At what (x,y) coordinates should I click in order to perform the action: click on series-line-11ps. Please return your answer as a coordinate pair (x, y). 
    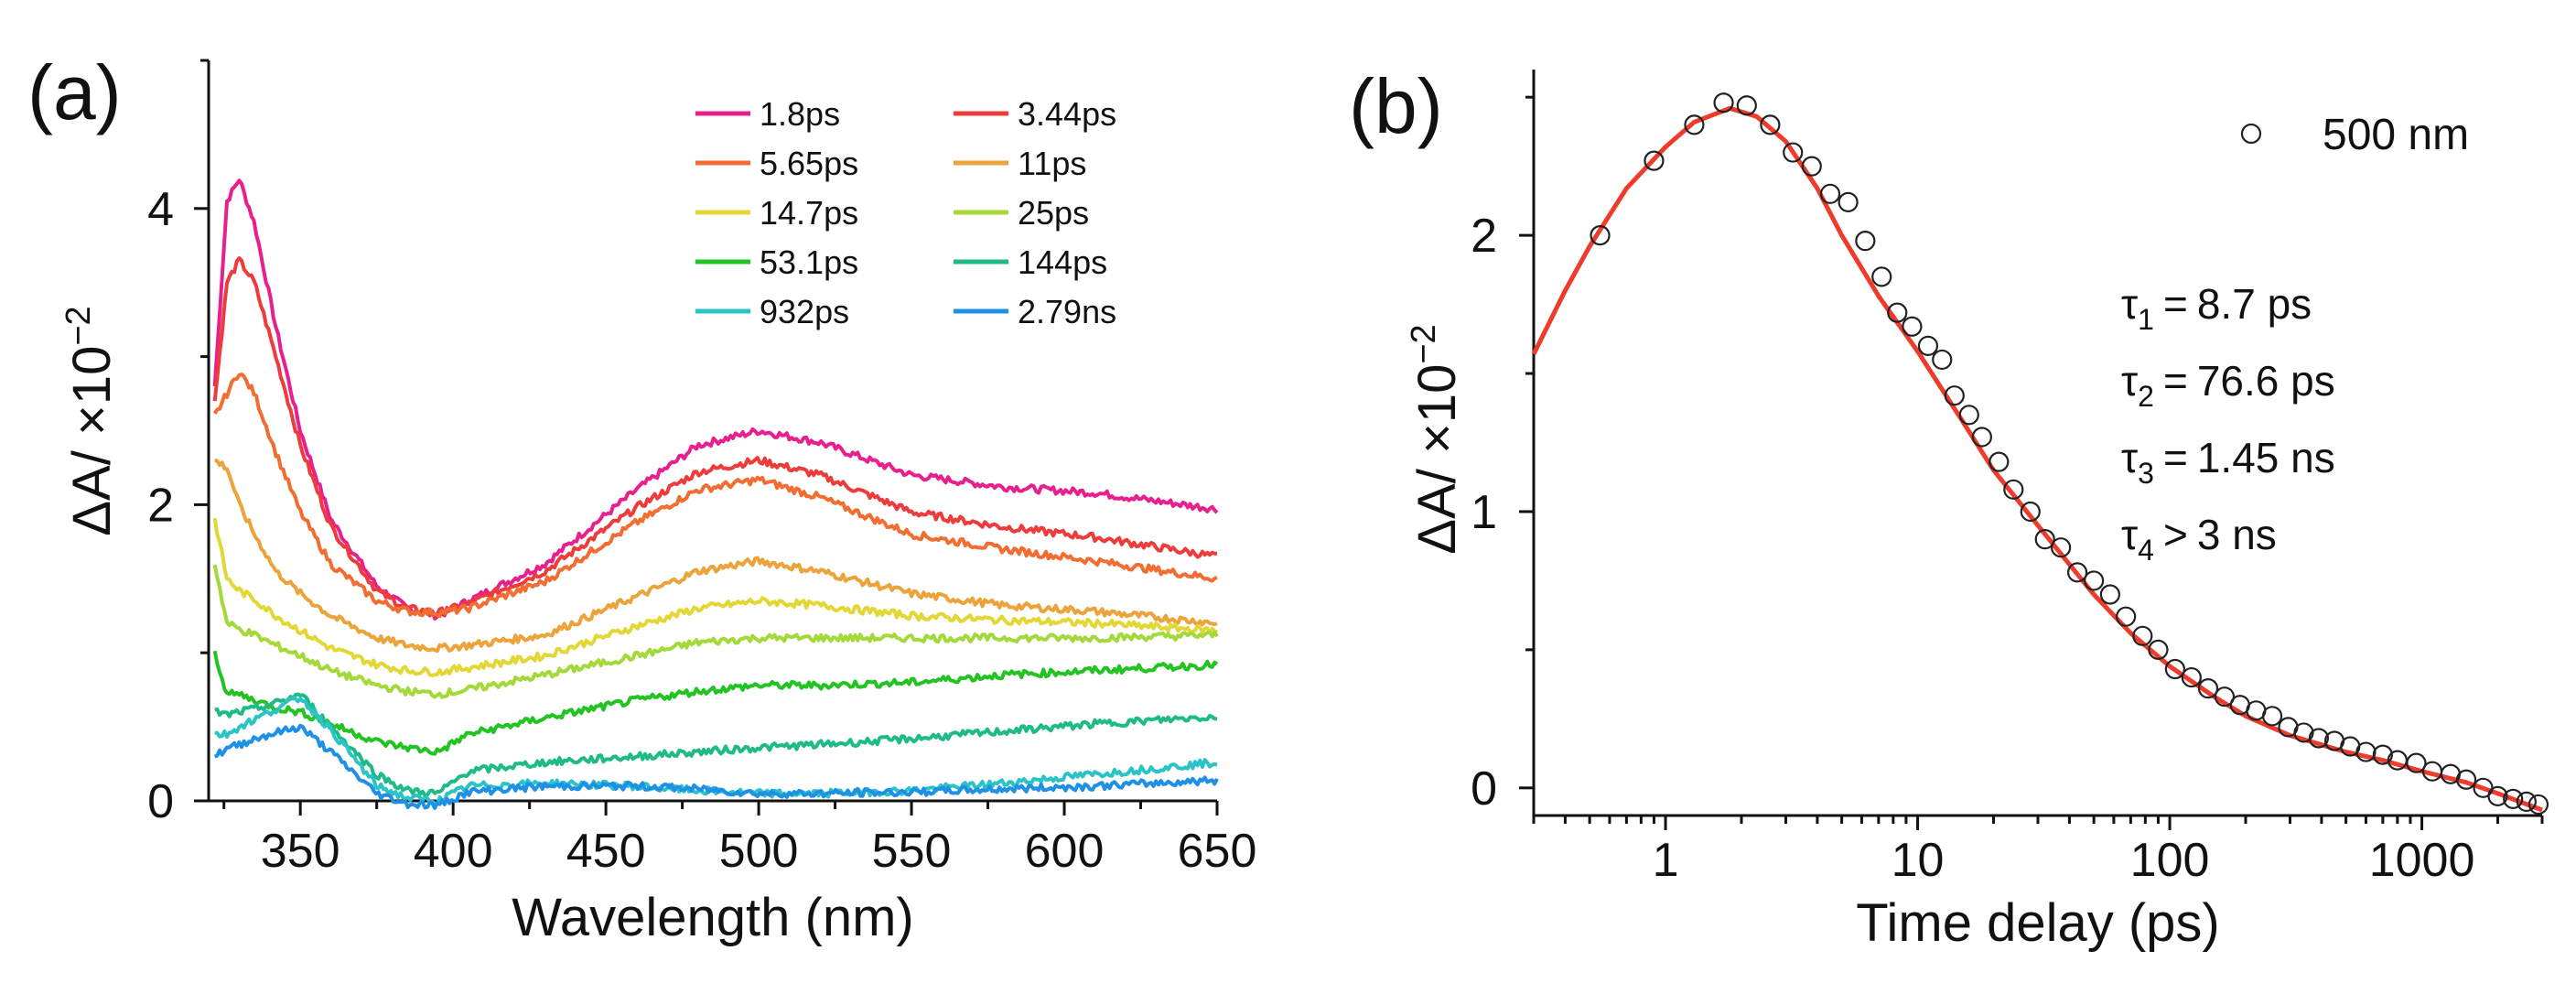
    Looking at the image, I should click on (716, 556).